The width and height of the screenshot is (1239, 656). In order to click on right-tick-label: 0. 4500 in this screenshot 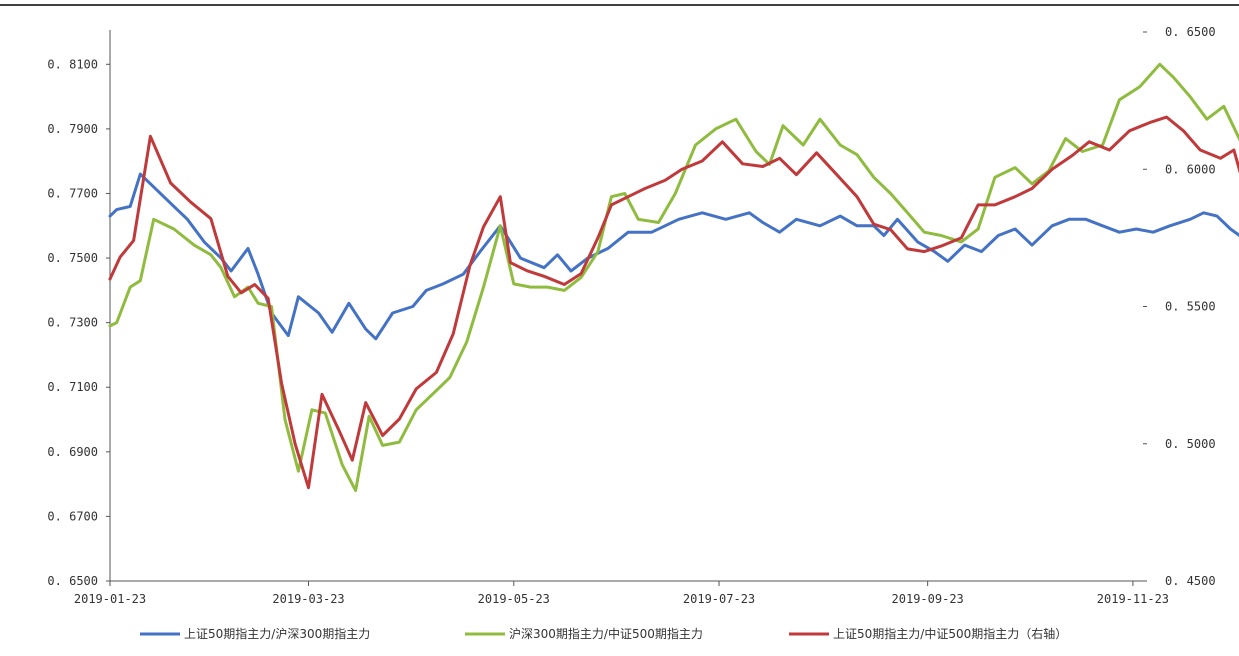, I will do `click(1190, 581)`.